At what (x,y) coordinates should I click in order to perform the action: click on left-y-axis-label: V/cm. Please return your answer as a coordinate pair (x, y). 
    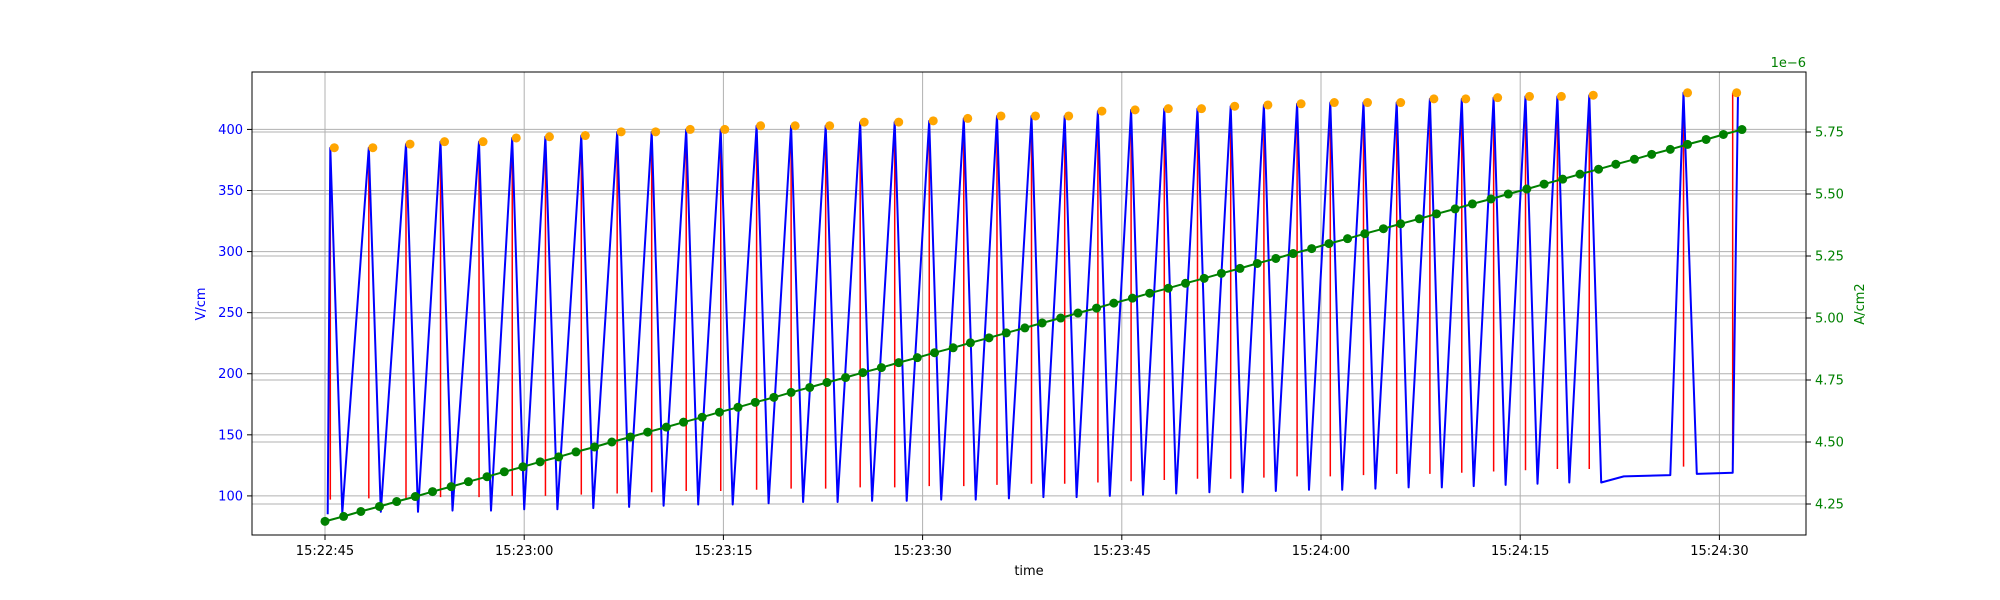
    Looking at the image, I should click on (201, 303).